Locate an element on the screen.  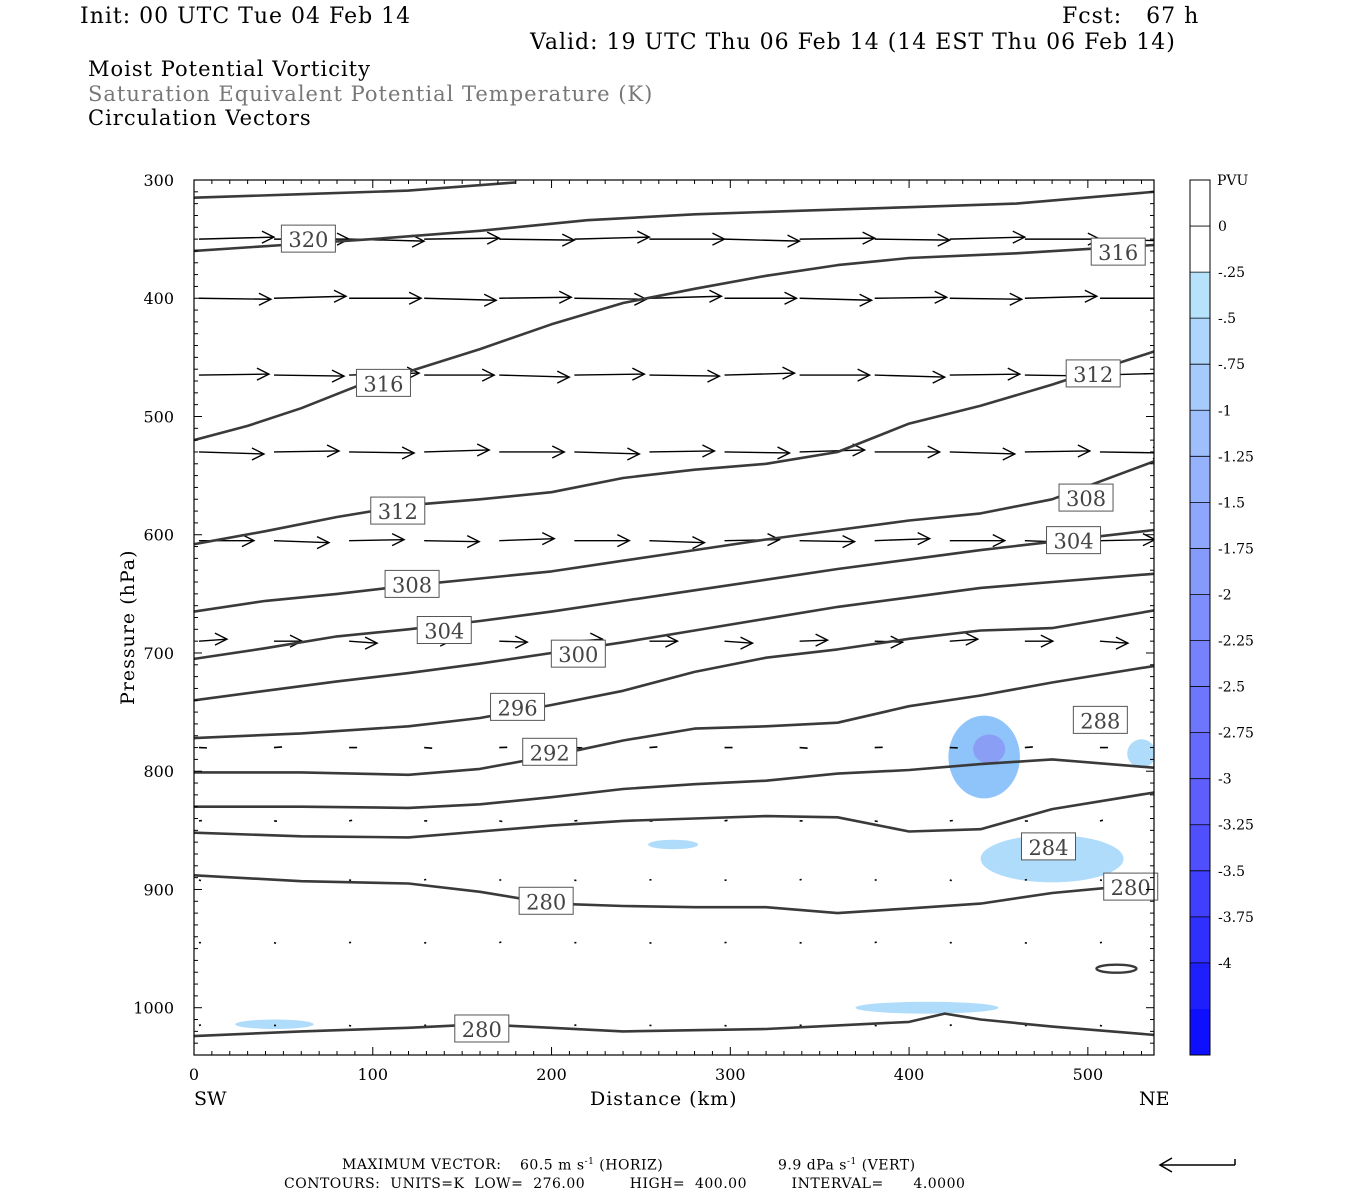
x-tick-label: 400 is located at coordinates (909, 1074).